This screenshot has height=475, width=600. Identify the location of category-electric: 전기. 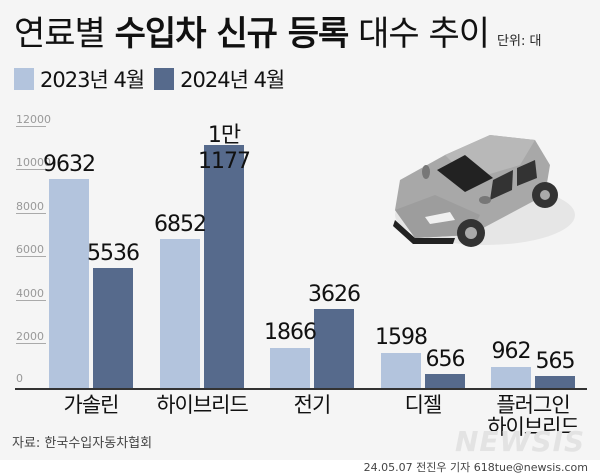
(312, 405).